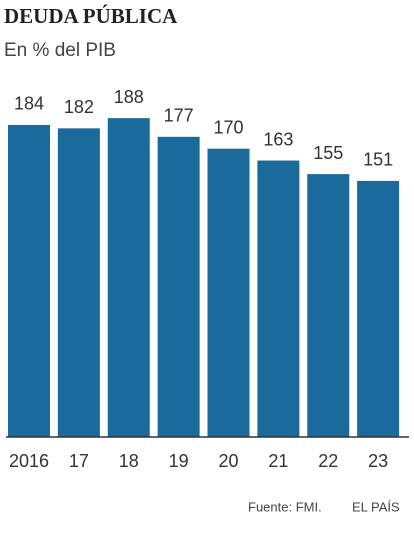  I want to click on value-label: 184, so click(29, 104).